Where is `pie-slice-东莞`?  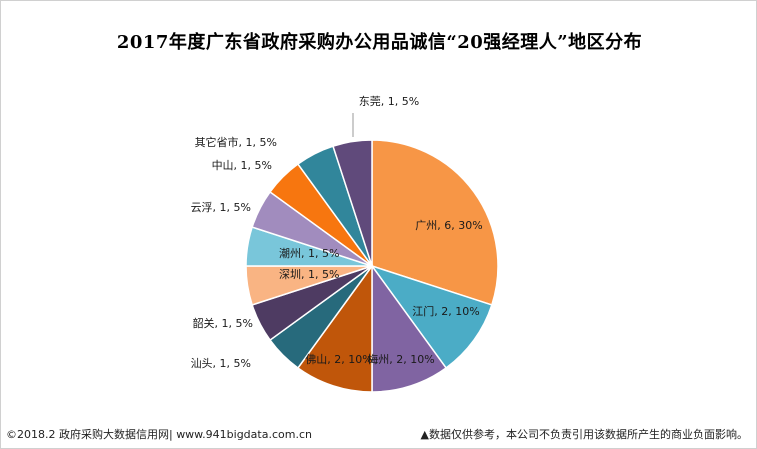
pie-slice-东莞 is located at coordinates (352, 203).